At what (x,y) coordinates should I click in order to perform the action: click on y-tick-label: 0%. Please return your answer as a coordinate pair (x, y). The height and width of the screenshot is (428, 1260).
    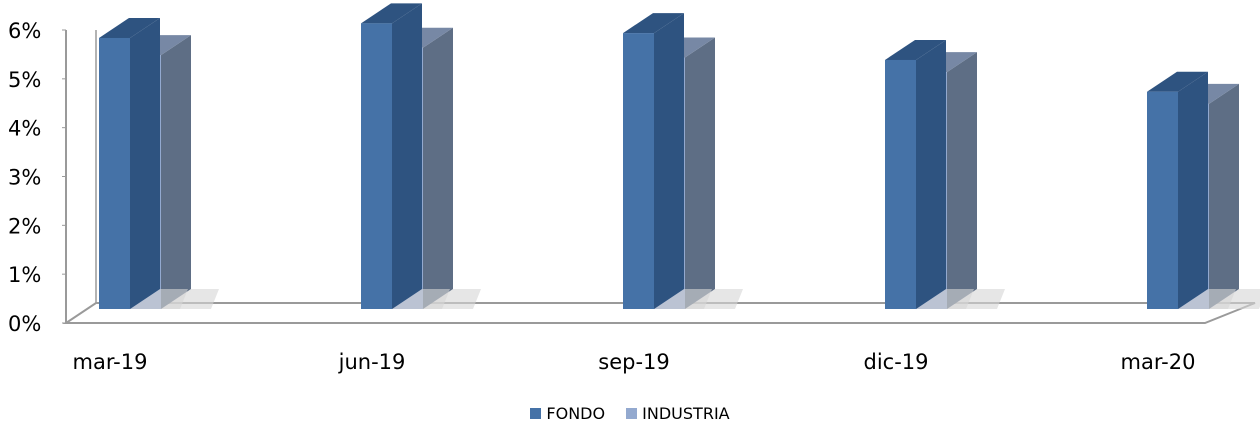
    Looking at the image, I should click on (24, 324).